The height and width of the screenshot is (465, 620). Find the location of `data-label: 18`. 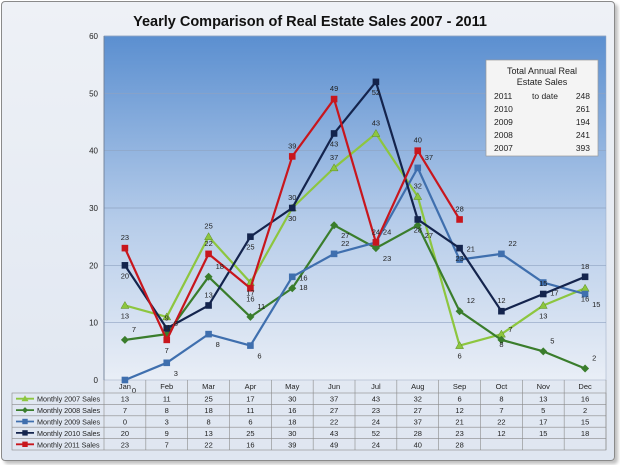

data-label: 18 is located at coordinates (303, 287).